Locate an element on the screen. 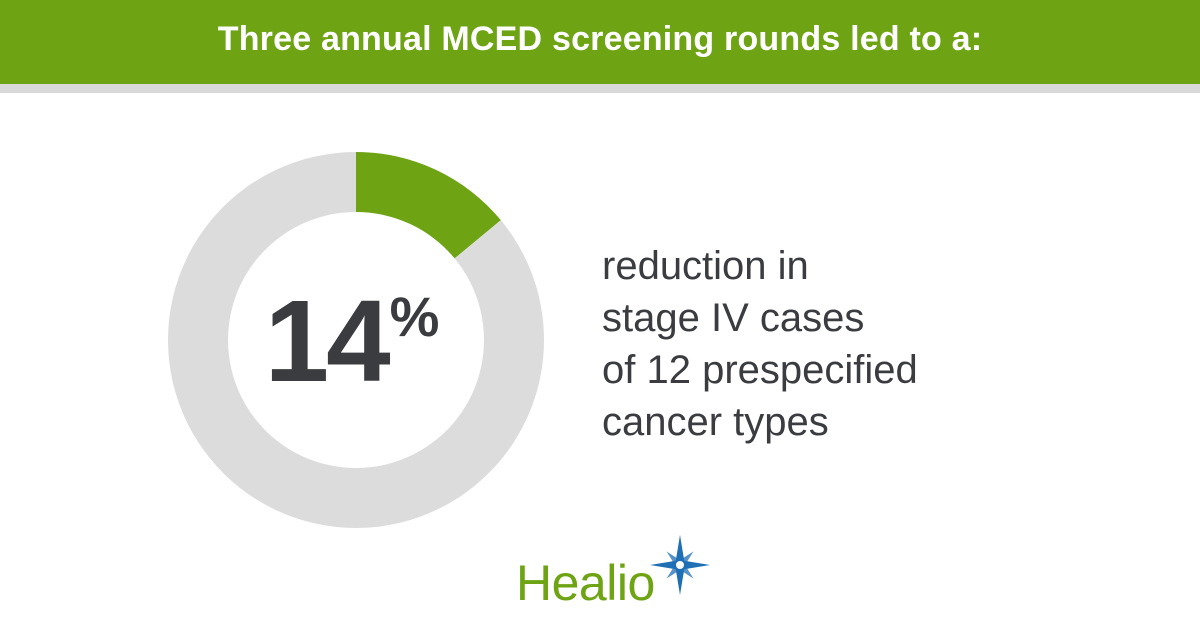 The width and height of the screenshot is (1200, 630). header-divider is located at coordinates (600, 88).